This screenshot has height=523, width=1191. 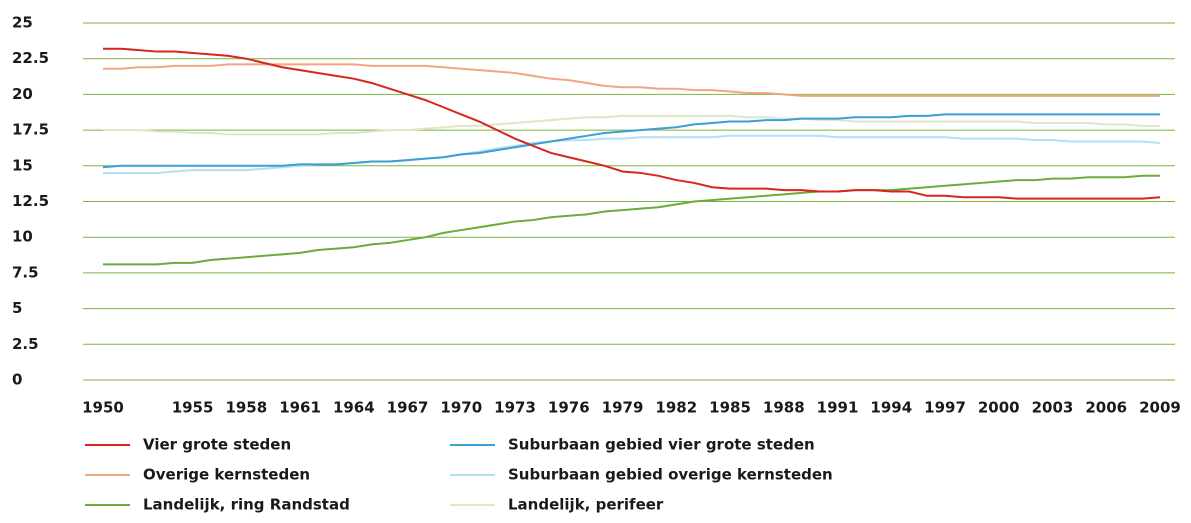 What do you see at coordinates (30, 130) in the screenshot?
I see `y-tick-label: 17.5` at bounding box center [30, 130].